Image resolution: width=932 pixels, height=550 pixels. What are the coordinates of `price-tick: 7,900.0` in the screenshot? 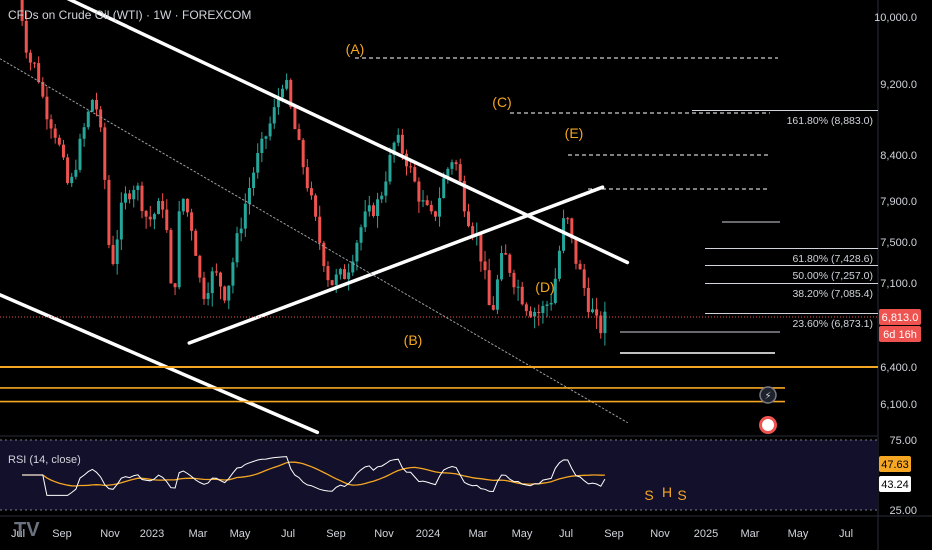 It's located at (898, 202).